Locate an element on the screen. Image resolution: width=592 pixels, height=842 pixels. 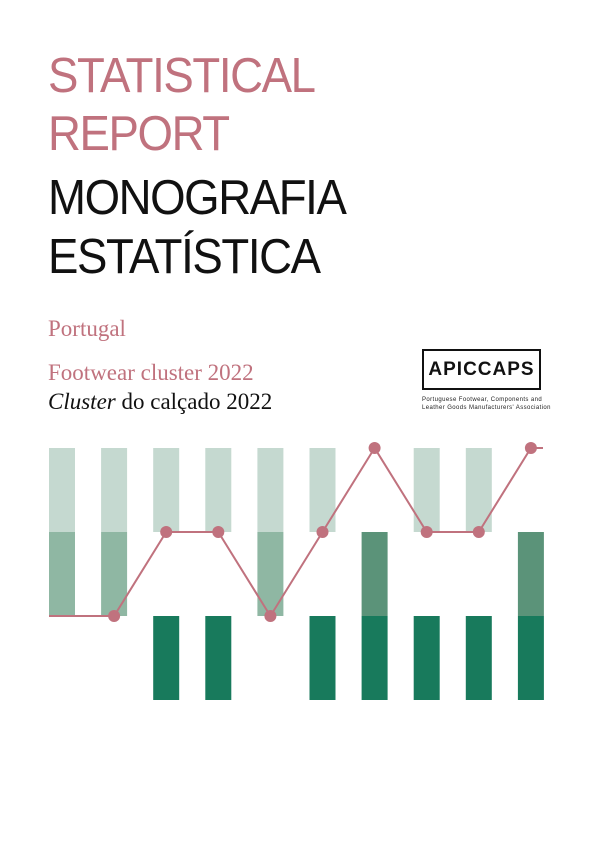
subtitle-pt-rest: do calçado 2022 is located at coordinates (194, 401).